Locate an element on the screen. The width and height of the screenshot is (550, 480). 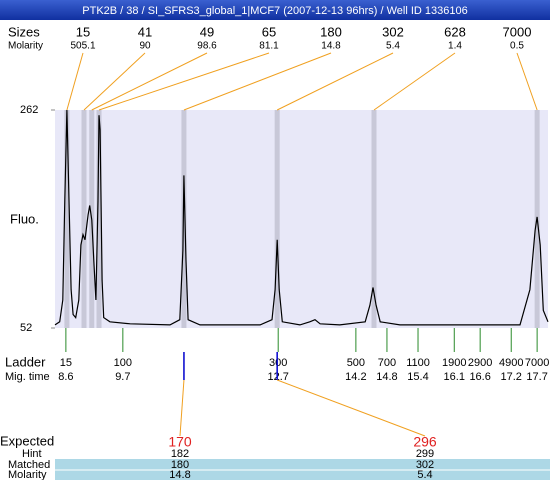
mig-time: 17.7 is located at coordinates (536, 377).